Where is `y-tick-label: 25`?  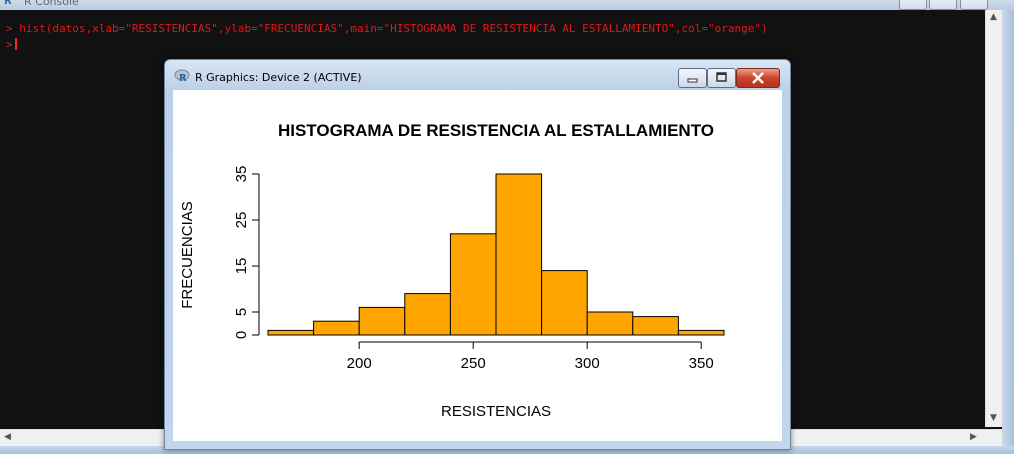 y-tick-label: 25 is located at coordinates (241, 220).